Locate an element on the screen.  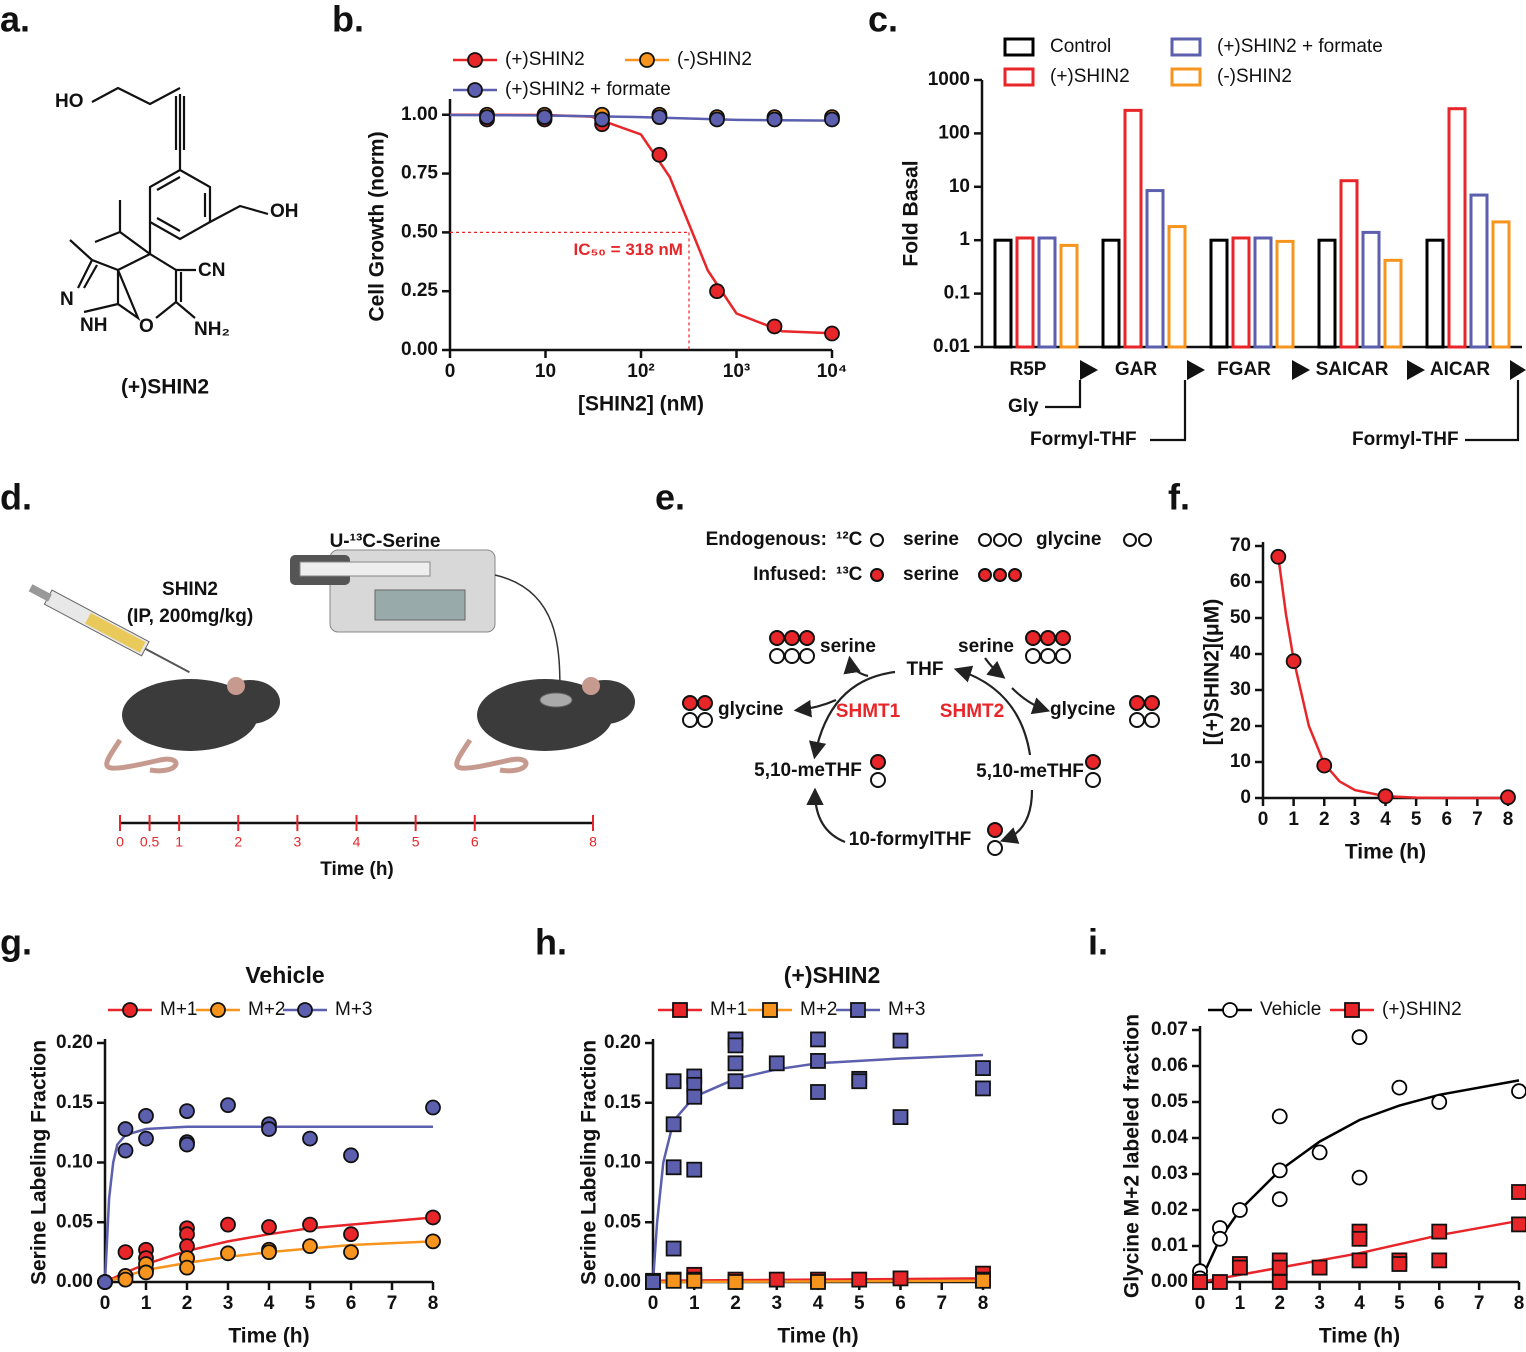
y-tick-label: 0.50 is located at coordinates (419, 231).